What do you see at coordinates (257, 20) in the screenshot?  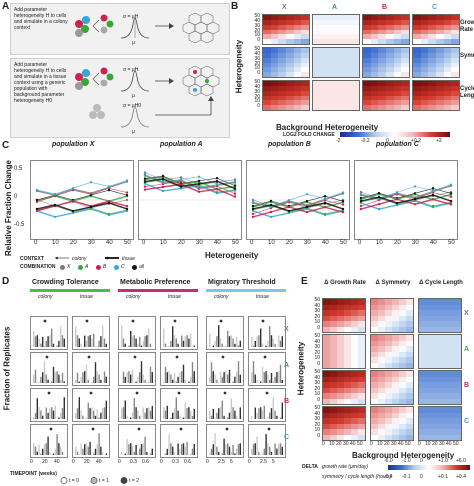 I see `b-ytick: 40` at bounding box center [257, 20].